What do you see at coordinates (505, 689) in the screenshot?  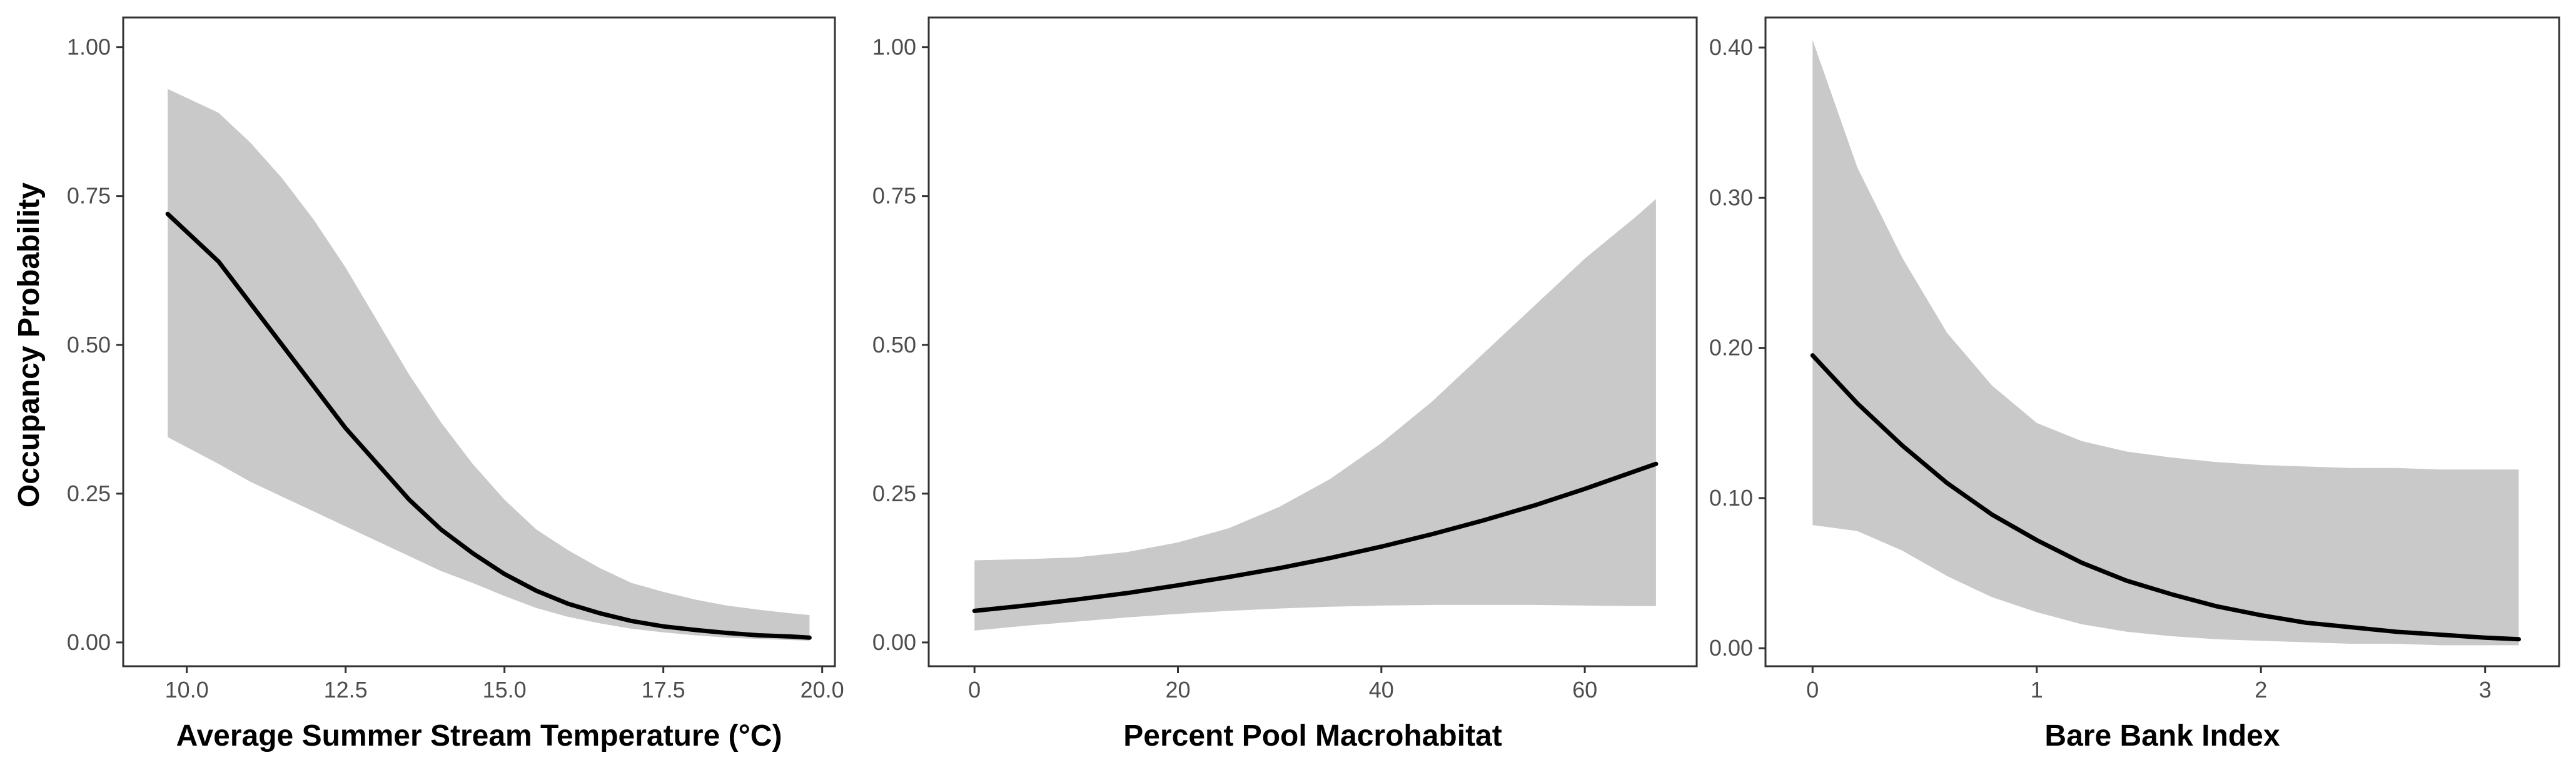 I see `x-tick-label: 15.0` at bounding box center [505, 689].